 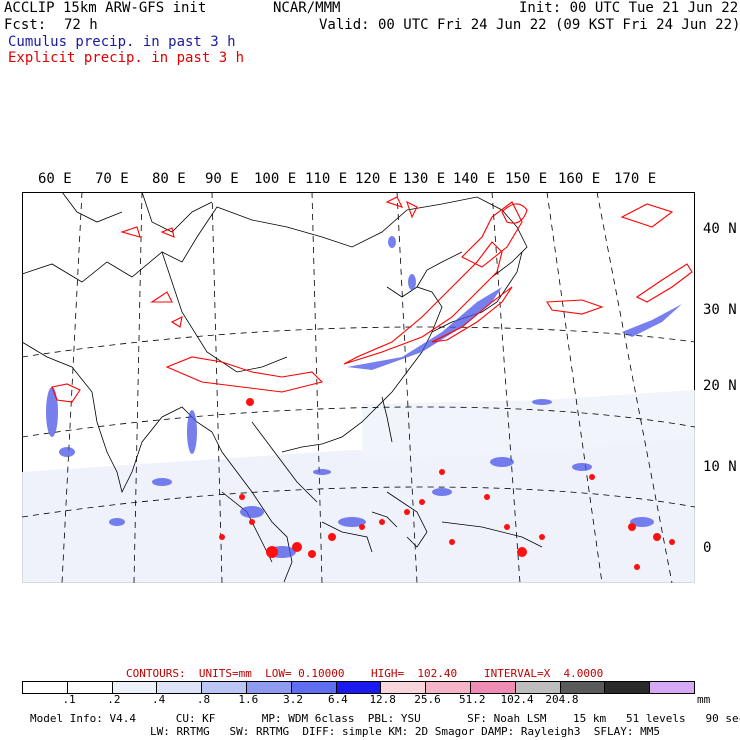 I want to click on lat-label: 40 N, so click(x=720, y=229).